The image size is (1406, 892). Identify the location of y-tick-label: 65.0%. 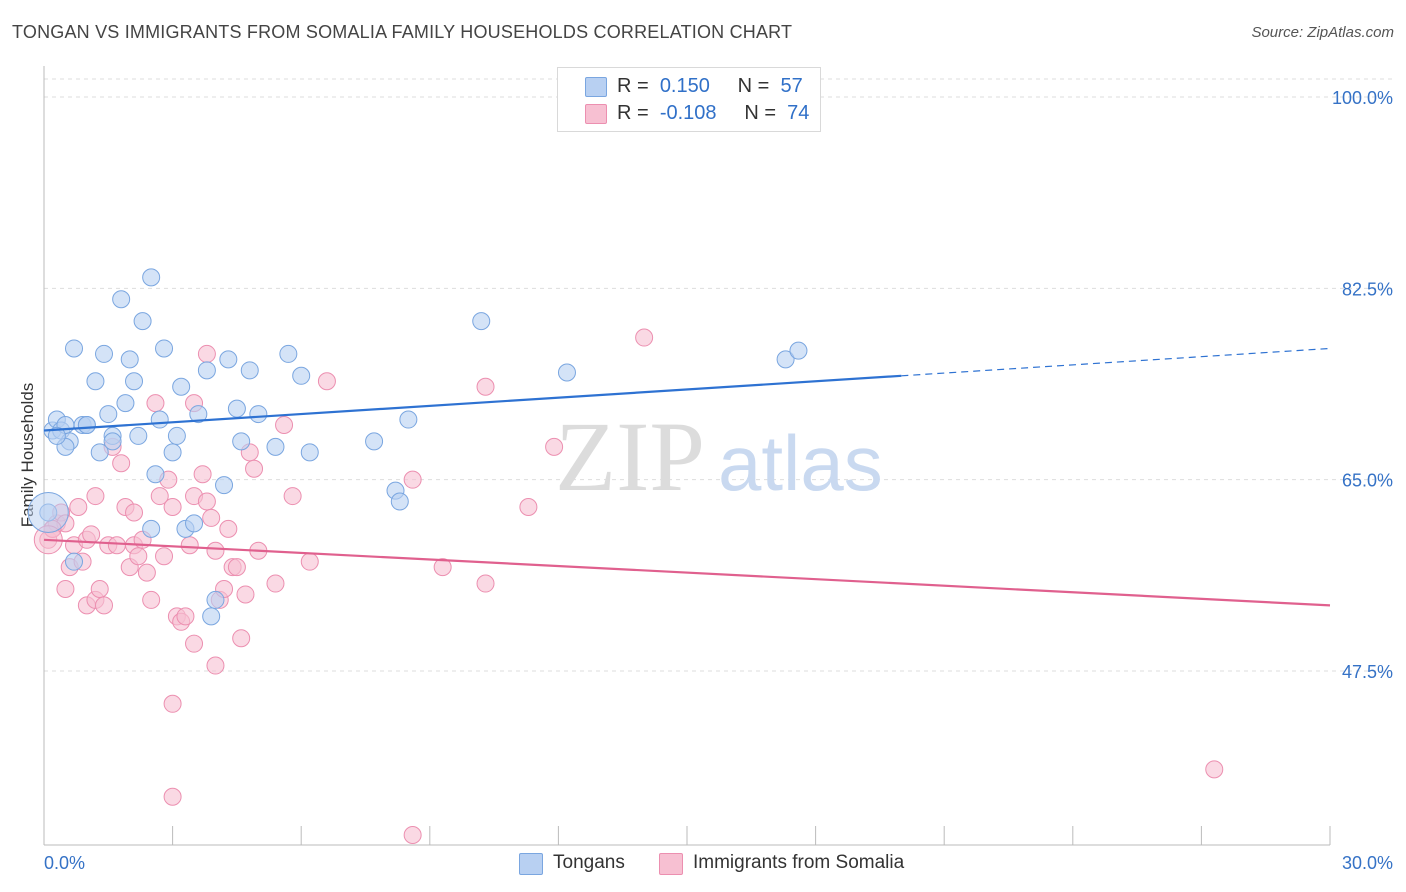
(1367, 481).